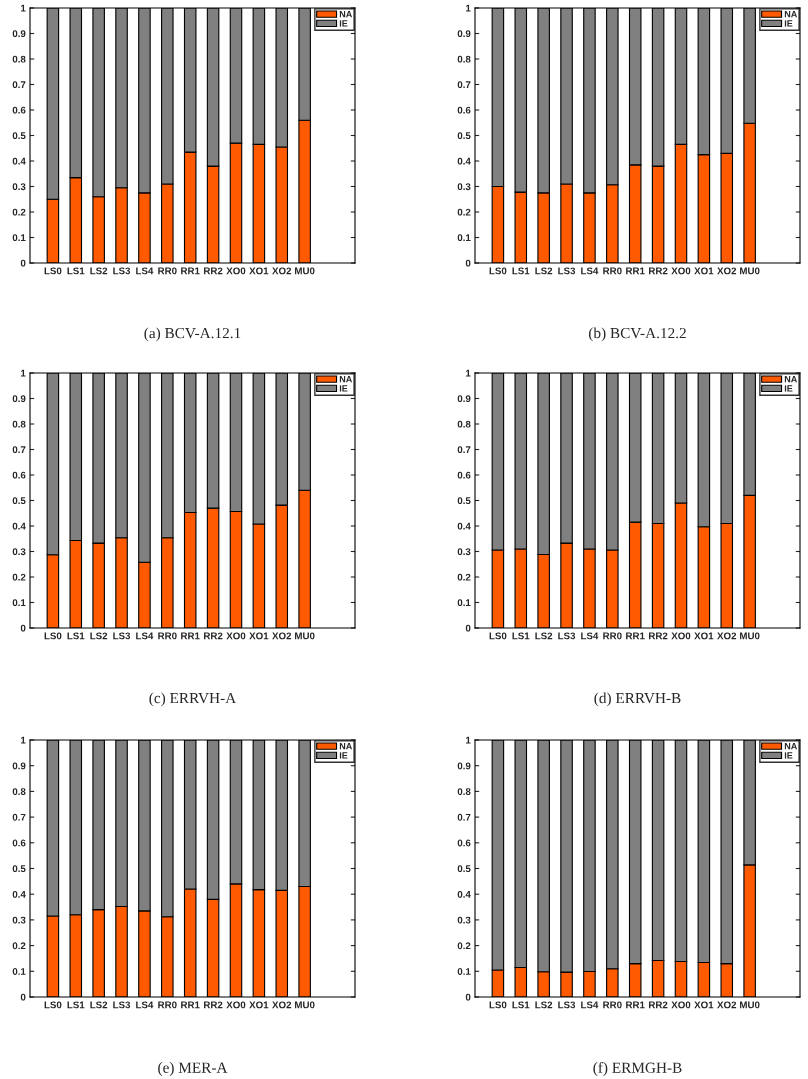 This screenshot has height=1079, width=808. What do you see at coordinates (637, 699) in the screenshot?
I see `text: (d) ERRVH-B` at bounding box center [637, 699].